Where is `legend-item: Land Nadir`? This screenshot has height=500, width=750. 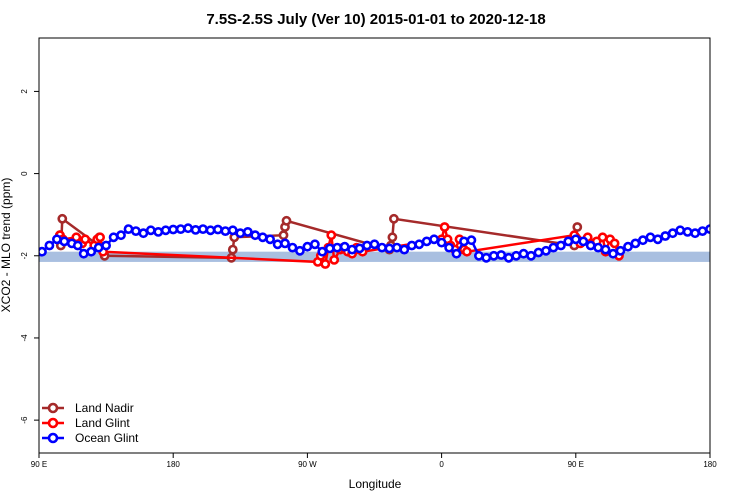
legend-item: Land Nadir is located at coordinates (88, 408).